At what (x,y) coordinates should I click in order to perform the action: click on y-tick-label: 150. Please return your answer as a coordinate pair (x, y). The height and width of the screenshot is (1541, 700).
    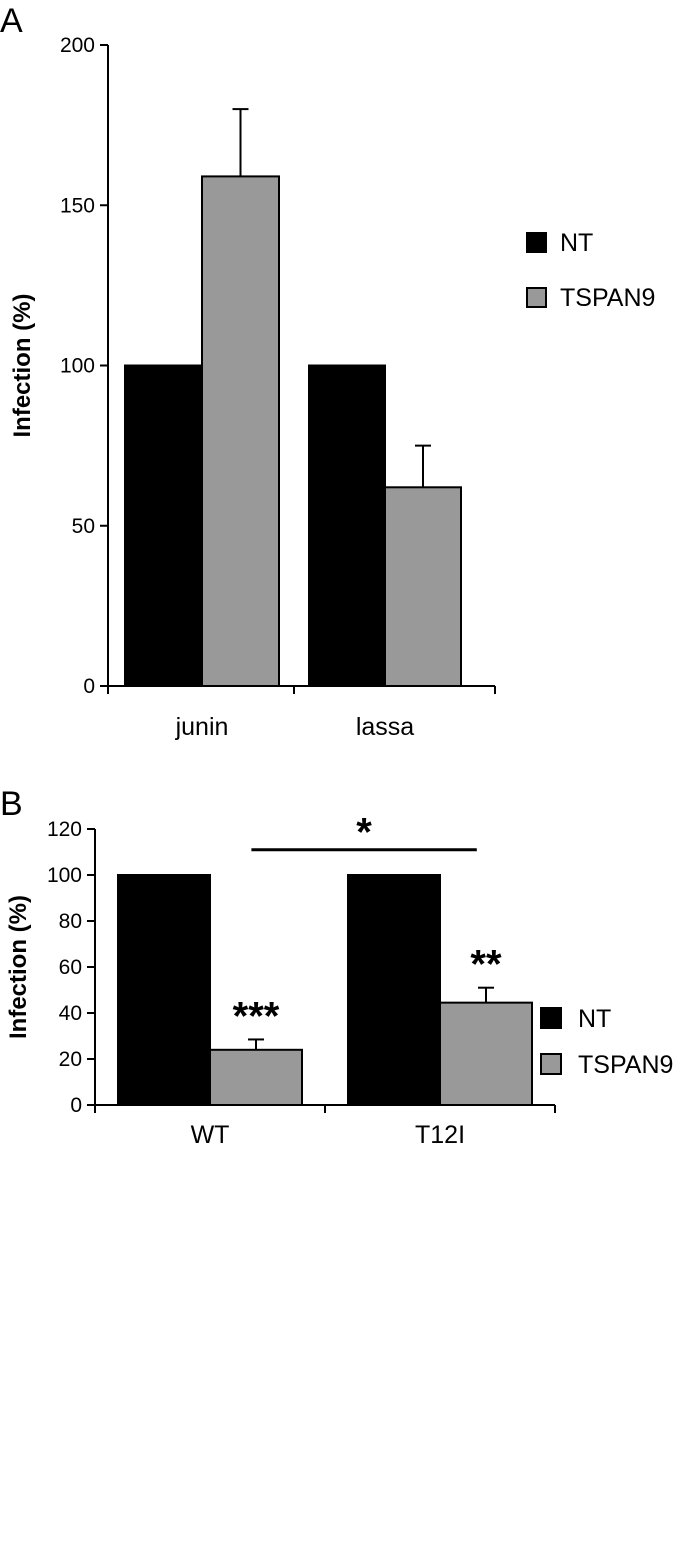
    Looking at the image, I should click on (77, 205).